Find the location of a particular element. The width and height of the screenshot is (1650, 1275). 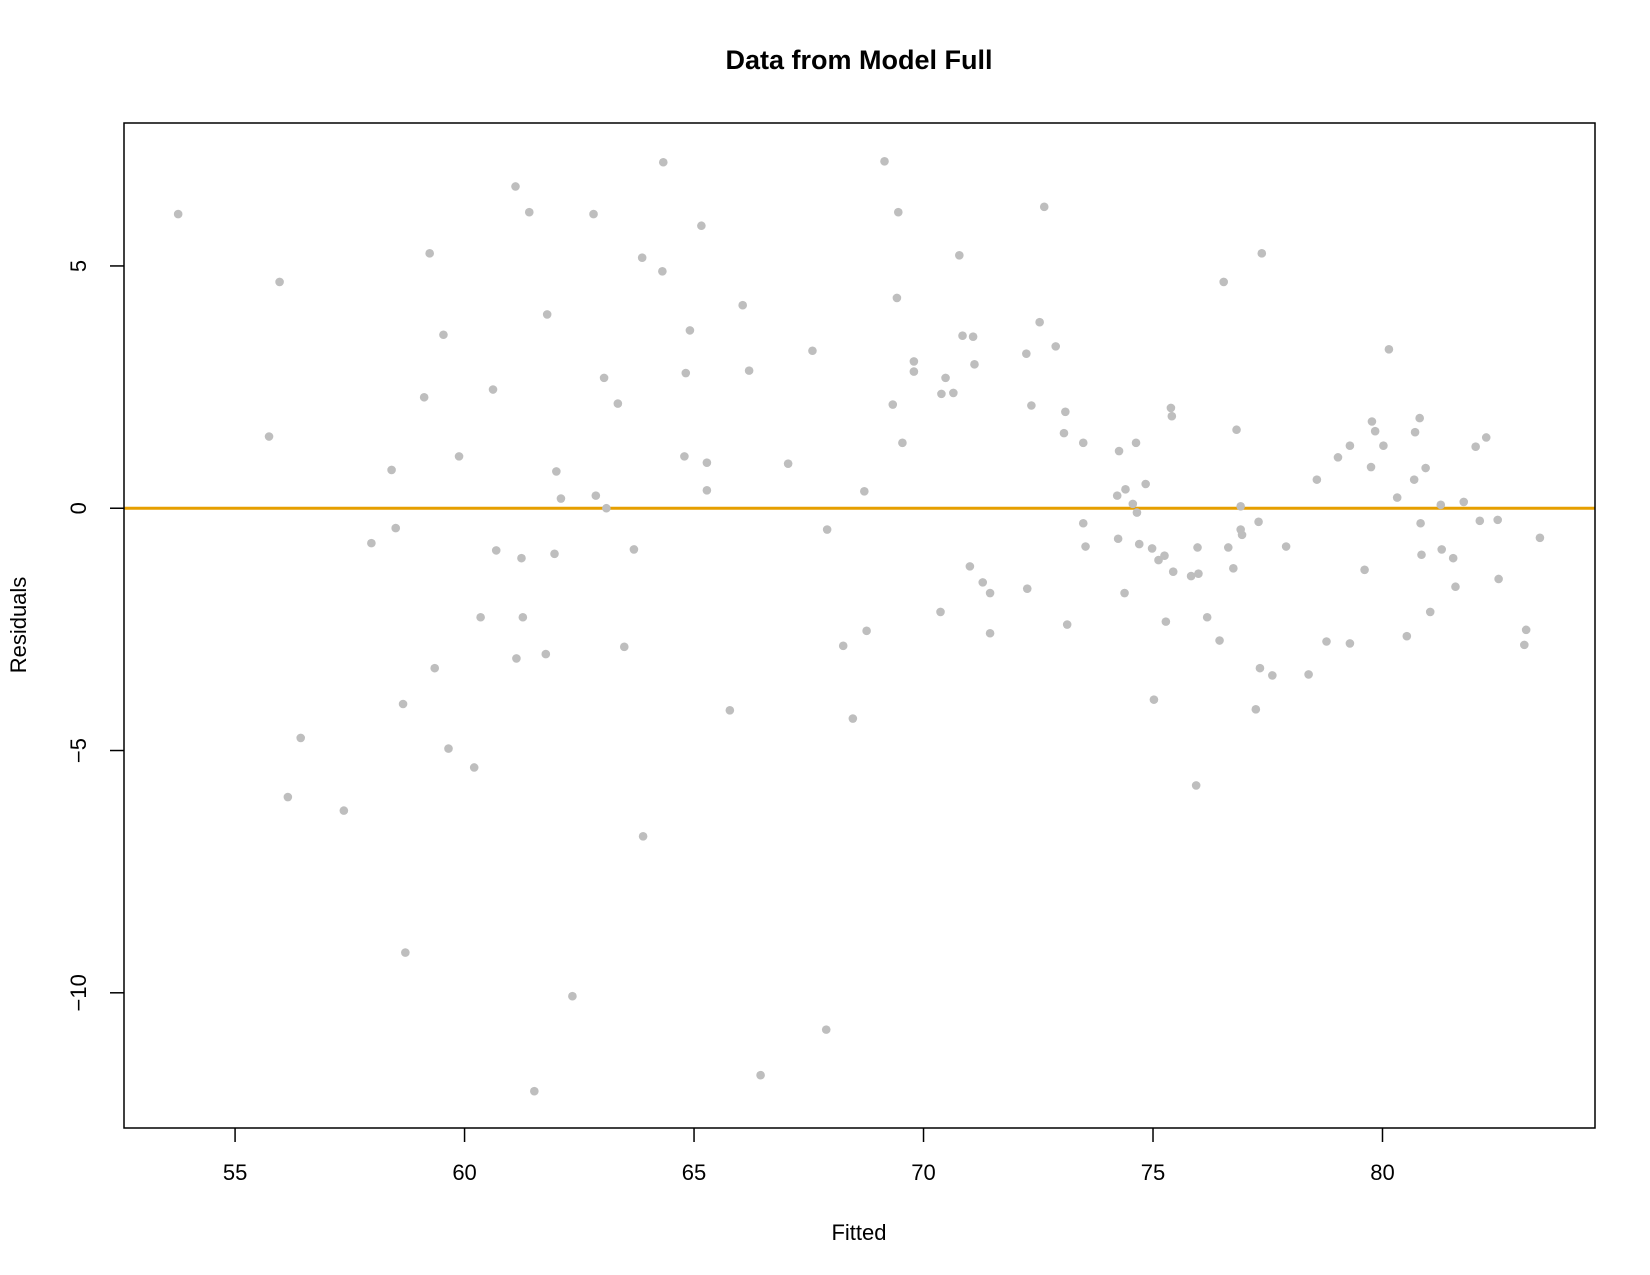

y-tick-label: 5 is located at coordinates (78, 266).